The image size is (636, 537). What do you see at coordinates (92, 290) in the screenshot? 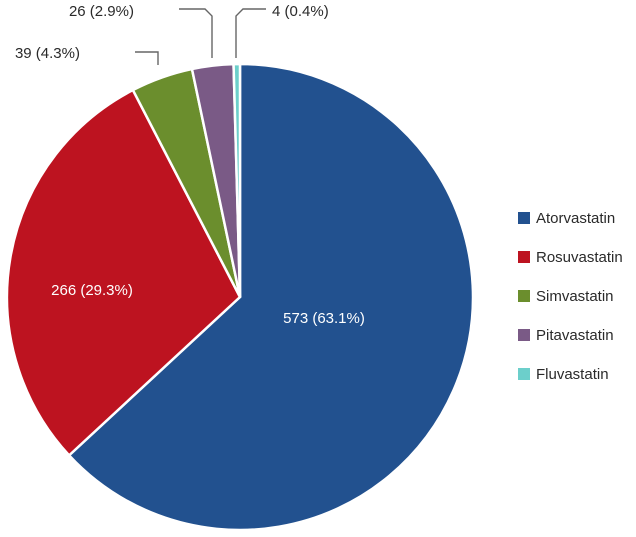
I see `data-label-rosuvastatin: 266 (29.3%)` at bounding box center [92, 290].